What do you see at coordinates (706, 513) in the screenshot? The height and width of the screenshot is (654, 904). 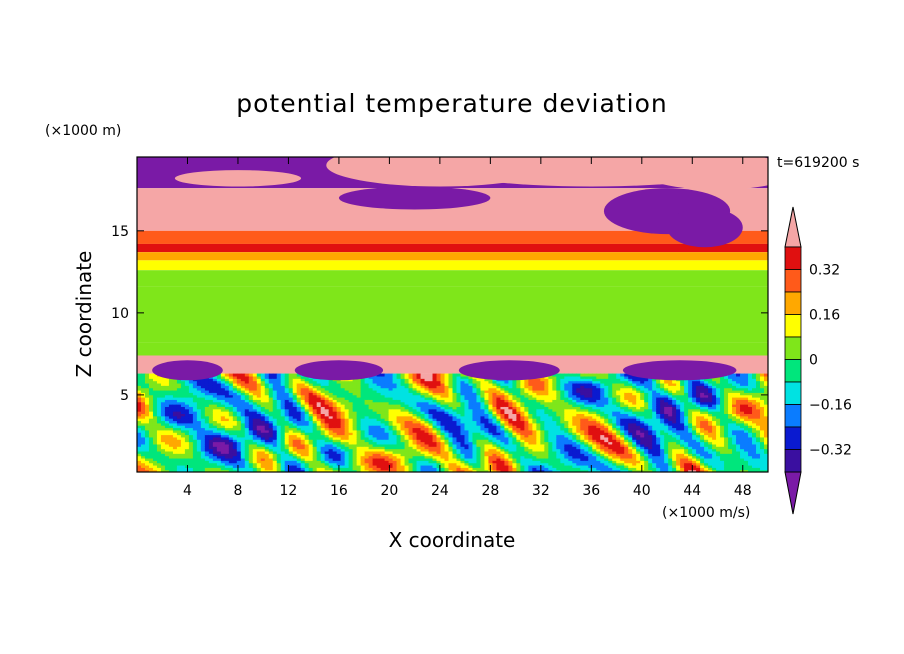 I see `x-unit-label: (×1000 m/s)` at bounding box center [706, 513].